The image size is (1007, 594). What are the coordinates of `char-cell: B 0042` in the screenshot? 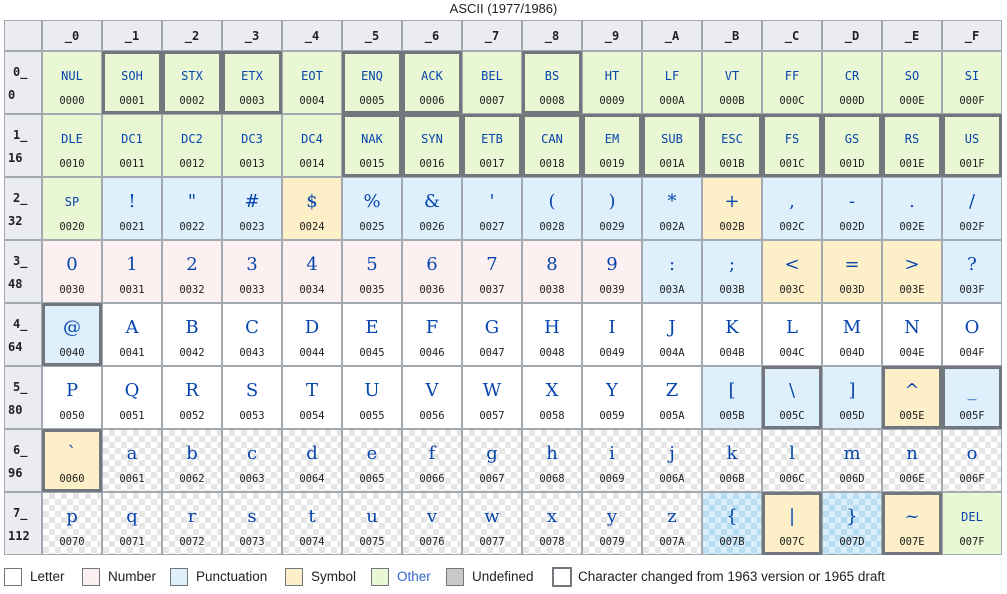 It's located at (192, 334).